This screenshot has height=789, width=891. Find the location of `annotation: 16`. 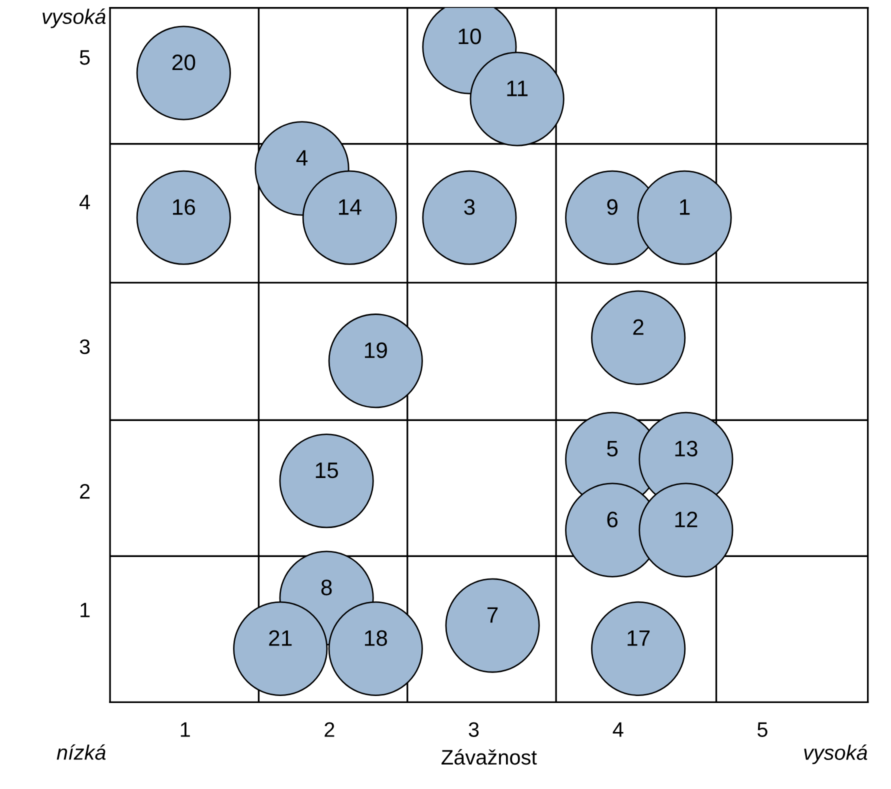

annotation: 16 is located at coordinates (184, 207).